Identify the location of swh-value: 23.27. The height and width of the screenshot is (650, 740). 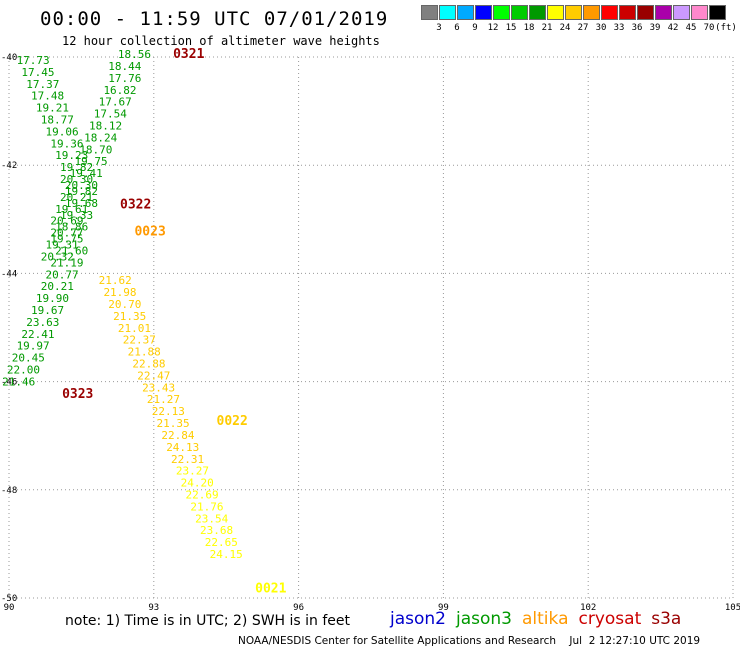
(192, 471).